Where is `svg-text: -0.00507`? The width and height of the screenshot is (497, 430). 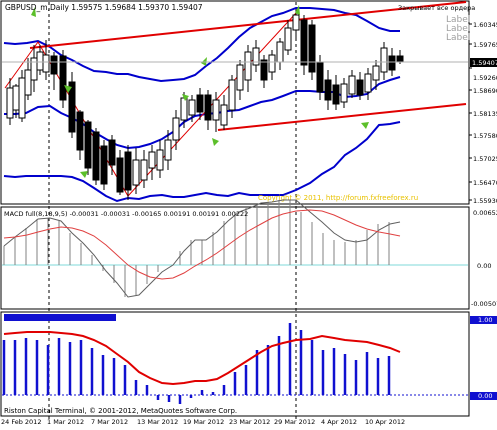 svg-text: -0.00507 is located at coordinates (484, 304).